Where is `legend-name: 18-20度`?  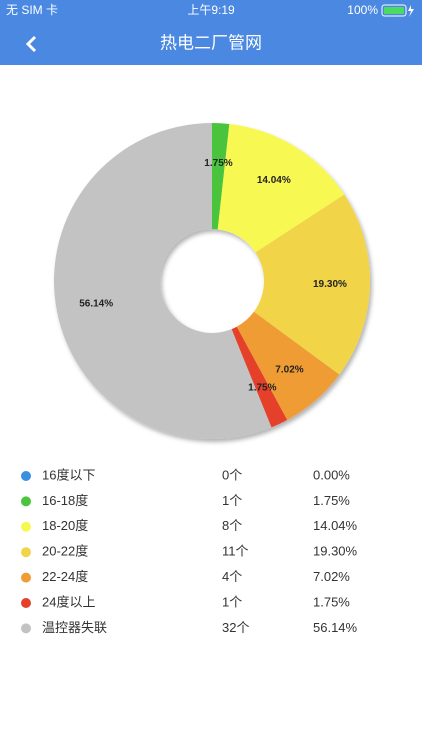
legend-name: 18-20度 is located at coordinates (65, 525).